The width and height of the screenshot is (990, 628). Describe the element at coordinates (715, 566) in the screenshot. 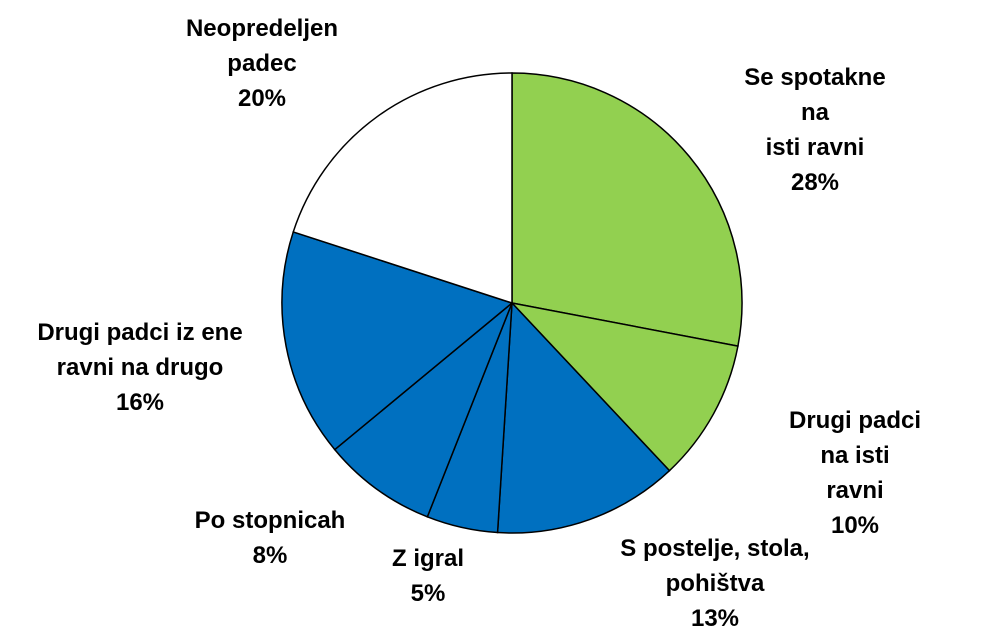

I see `category-label: S postelje, stola, pohištva` at that location.